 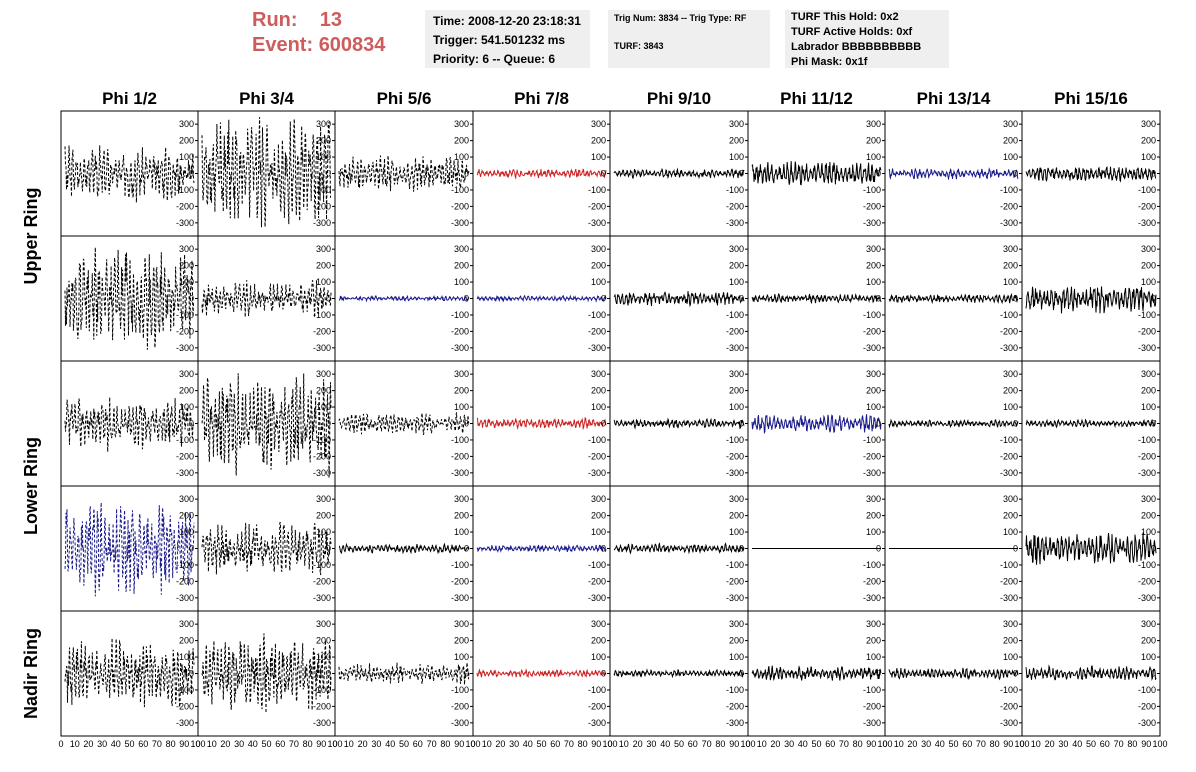 I want to click on turf-active-text: TURF Active Holds: 0xf, so click(x=852, y=32).